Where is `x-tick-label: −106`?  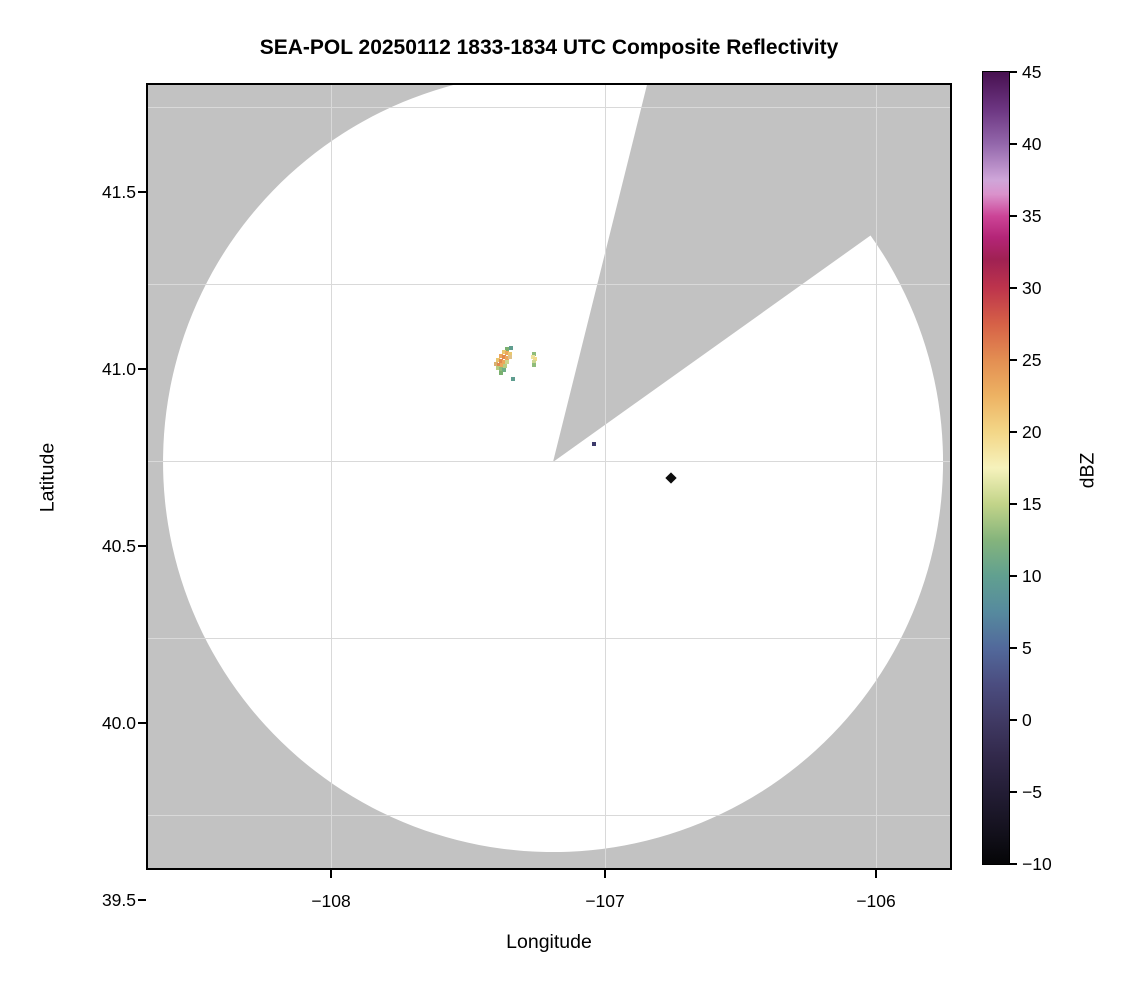 x-tick-label: −106 is located at coordinates (876, 901).